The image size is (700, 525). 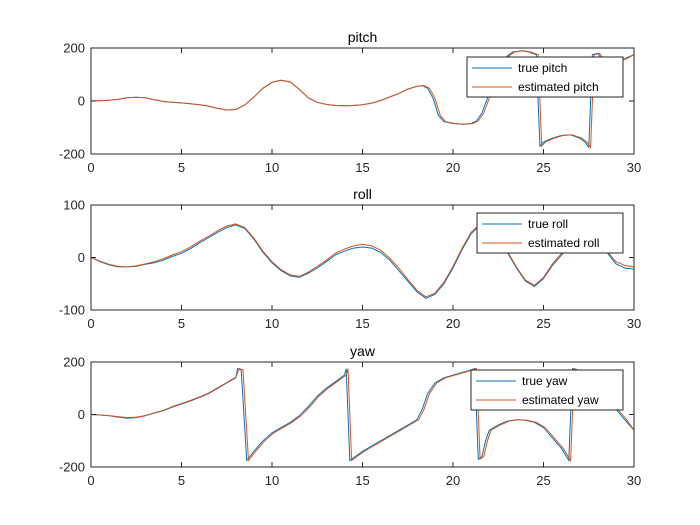 What do you see at coordinates (563, 243) in the screenshot?
I see `legend-label-1: estimated roll` at bounding box center [563, 243].